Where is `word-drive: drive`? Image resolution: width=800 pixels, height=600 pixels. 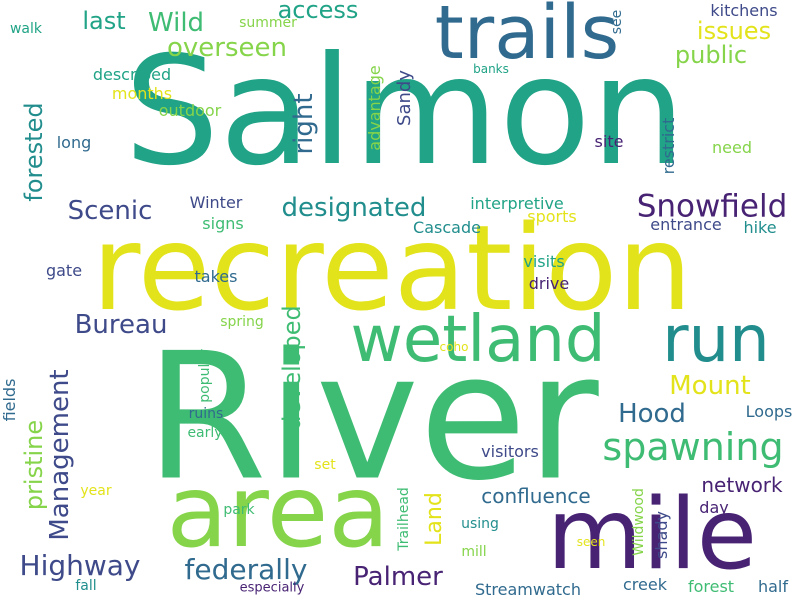
word-drive: drive is located at coordinates (549, 283).